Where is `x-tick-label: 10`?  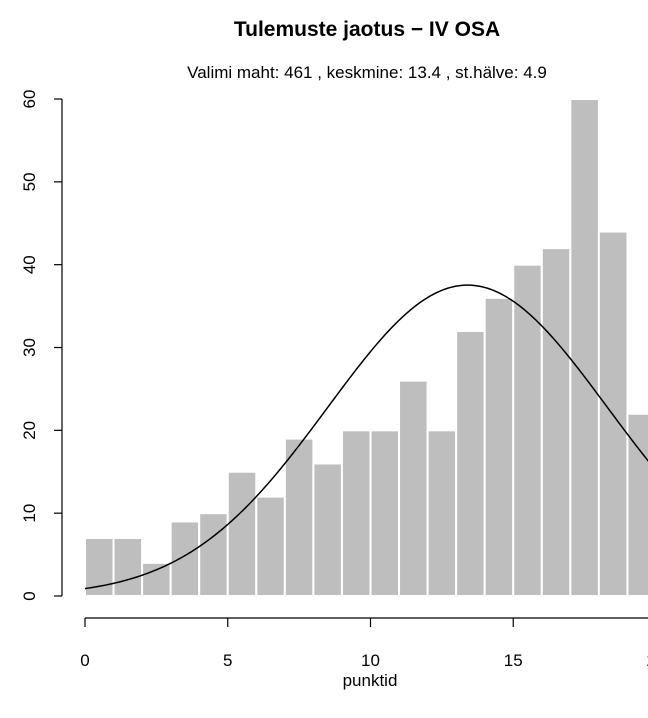 x-tick-label: 10 is located at coordinates (370, 660).